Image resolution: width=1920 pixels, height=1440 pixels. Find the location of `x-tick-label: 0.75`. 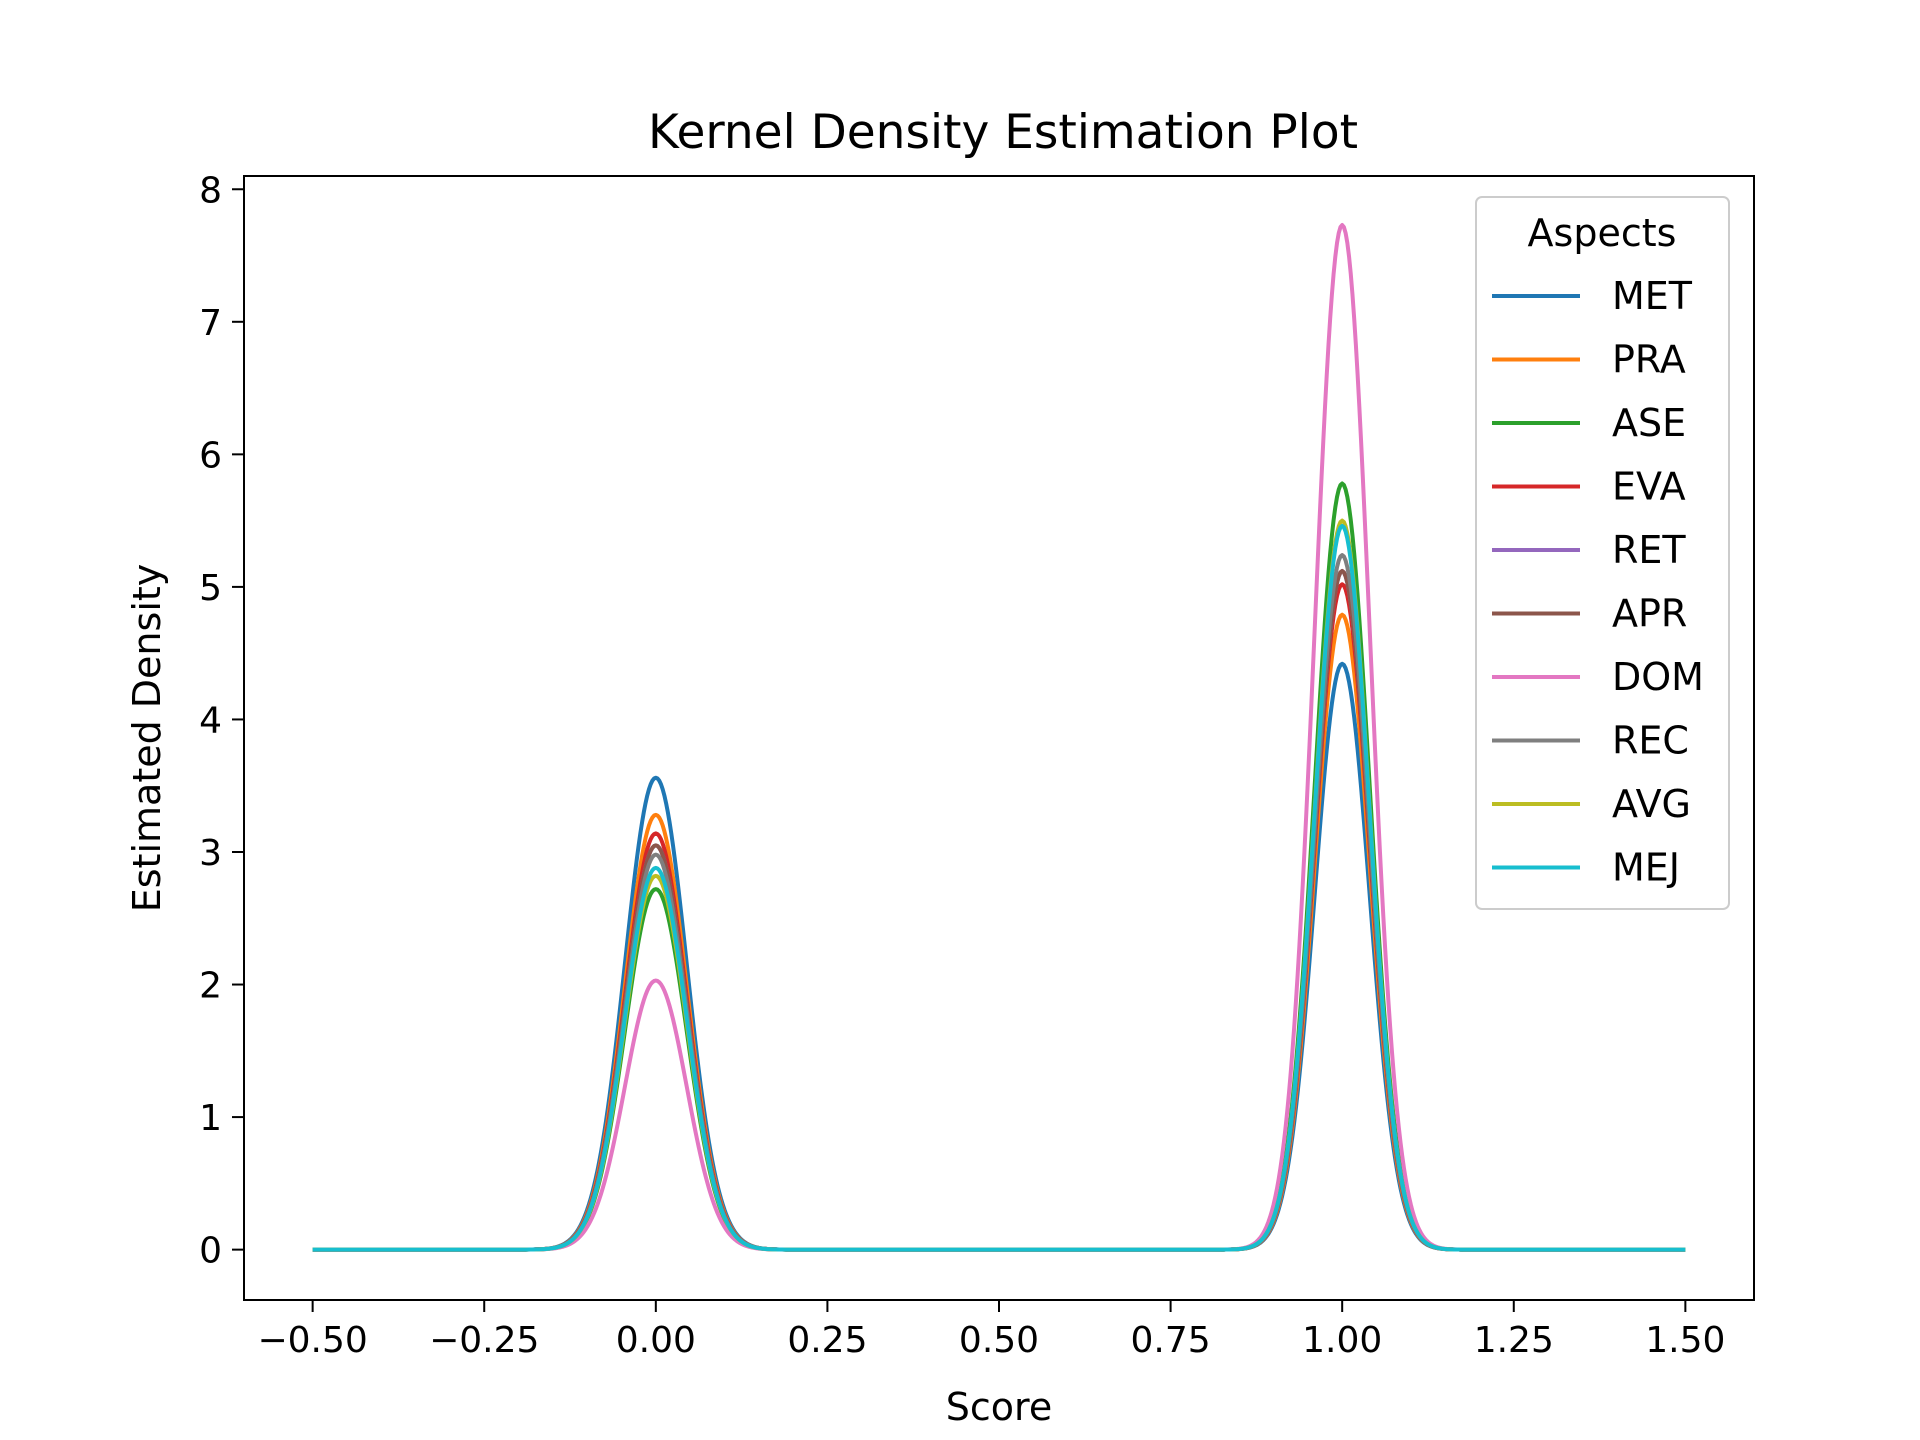

x-tick-label: 0.75 is located at coordinates (1171, 1340).